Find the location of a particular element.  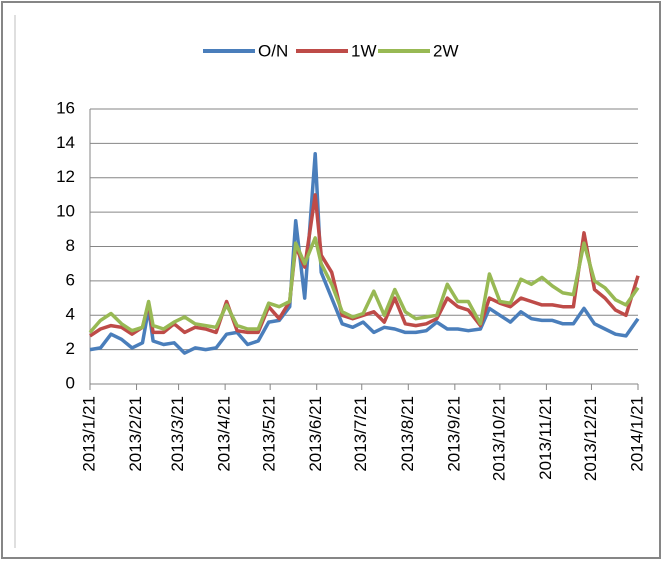

x-tick-label: 2013/8/21 is located at coordinates (407, 434).